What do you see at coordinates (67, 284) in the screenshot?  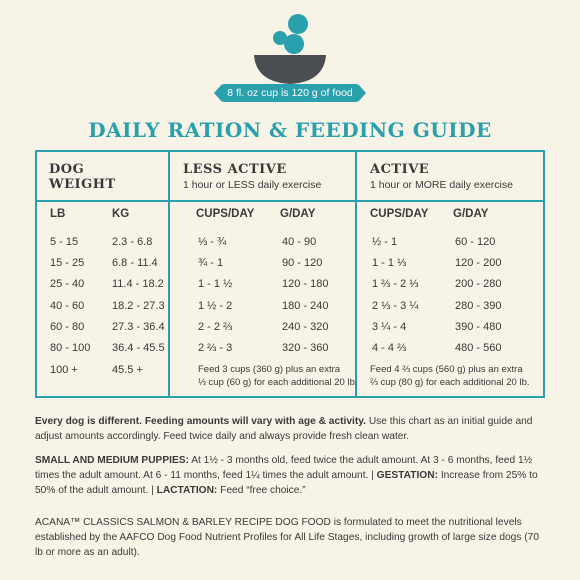 I see `table-cell: 25 - 40` at bounding box center [67, 284].